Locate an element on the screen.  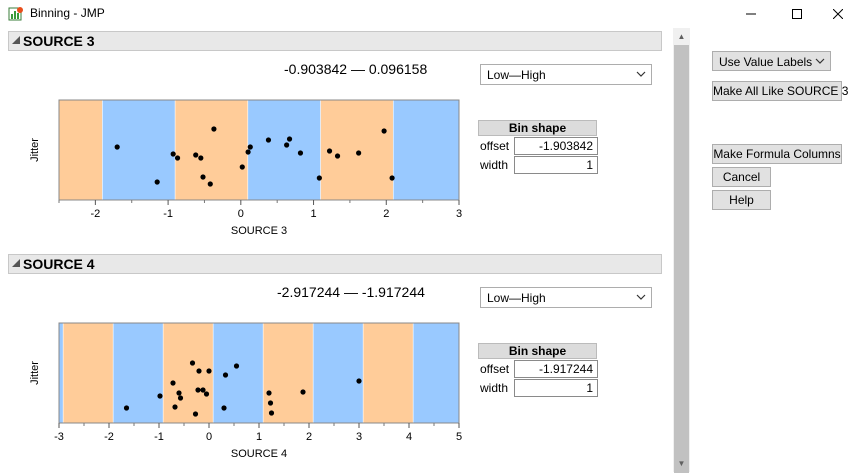
bin-shape-header: Bin shape is located at coordinates (537, 128).